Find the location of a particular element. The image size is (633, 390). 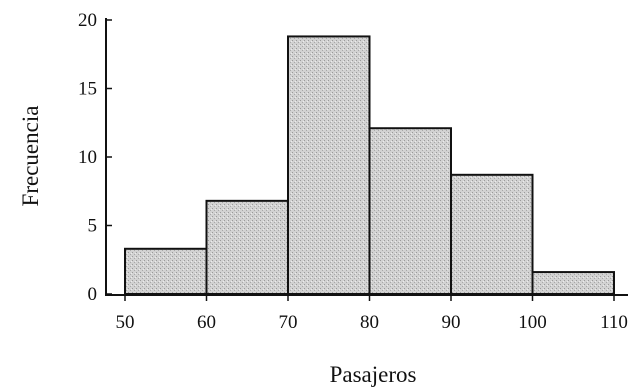

x-tick-label: 70 is located at coordinates (288, 322).